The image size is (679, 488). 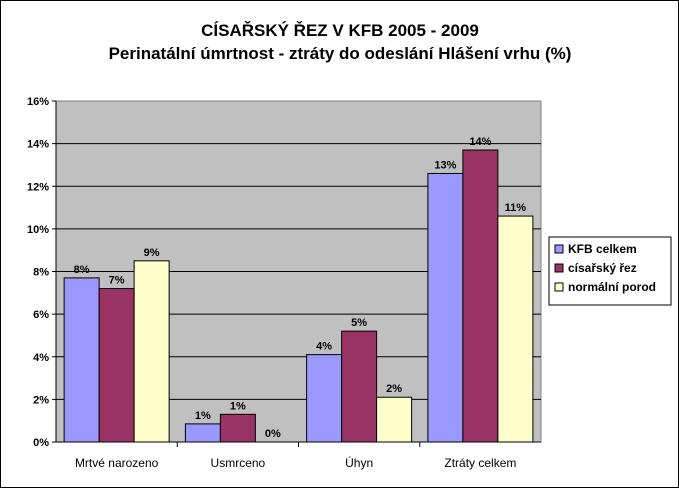 What do you see at coordinates (41, 273) in the screenshot?
I see `y-tick-label: 8%` at bounding box center [41, 273].